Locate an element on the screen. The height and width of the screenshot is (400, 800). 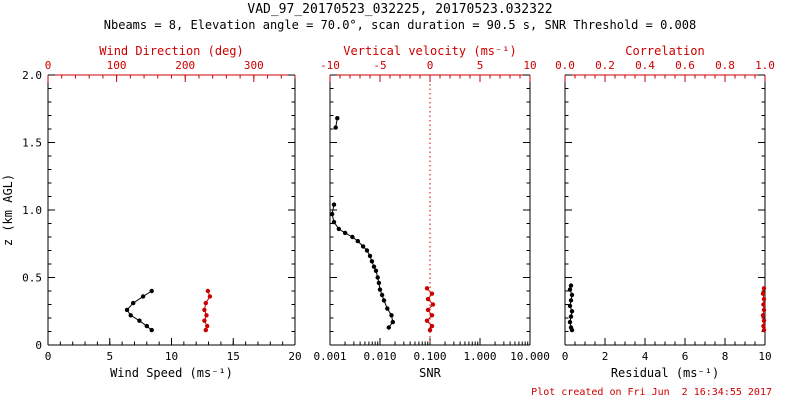
x-tick-label: 4 is located at coordinates (645, 356).